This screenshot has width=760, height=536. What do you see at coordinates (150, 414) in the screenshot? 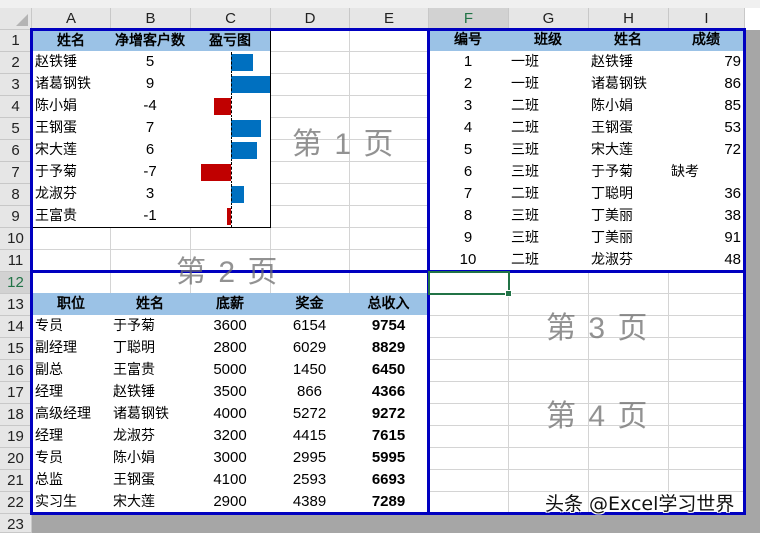
I see `salary-cell: 诸葛钢铁` at bounding box center [150, 414].